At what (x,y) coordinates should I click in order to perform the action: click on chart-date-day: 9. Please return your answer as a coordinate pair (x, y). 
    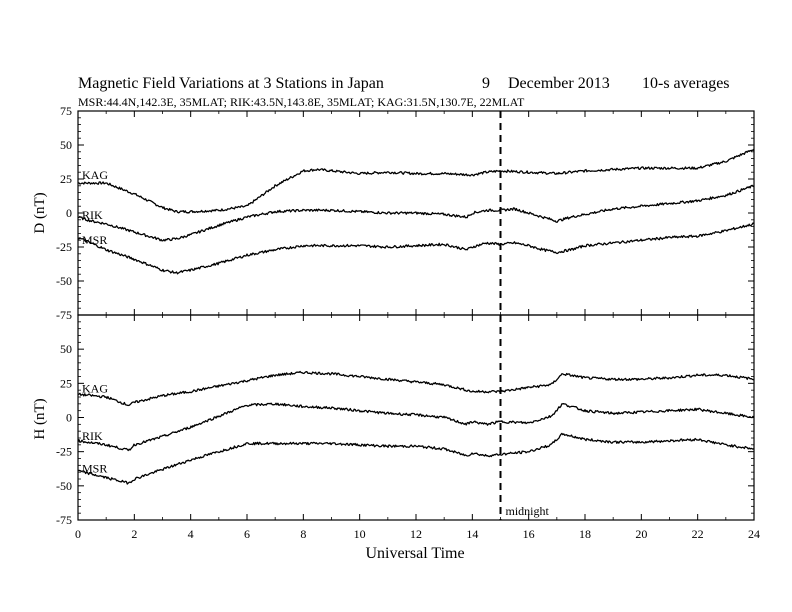
    Looking at the image, I should click on (486, 83).